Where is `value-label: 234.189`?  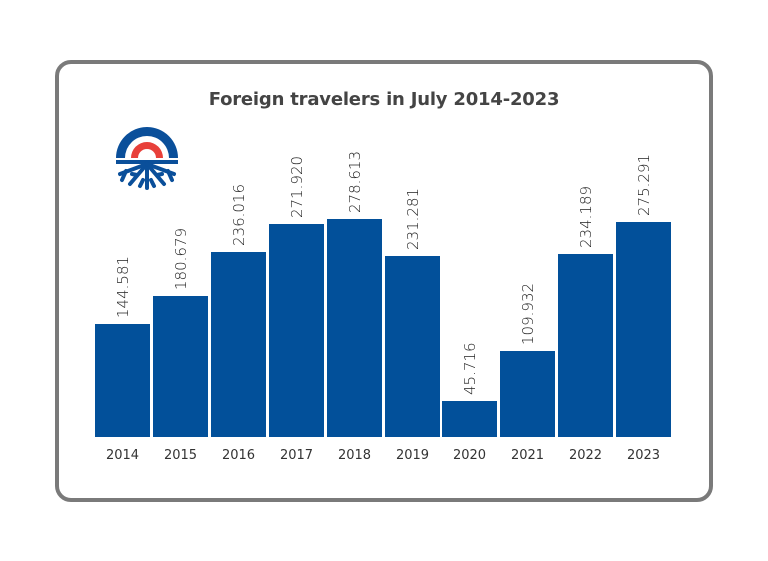 value-label: 234.189 is located at coordinates (585, 216).